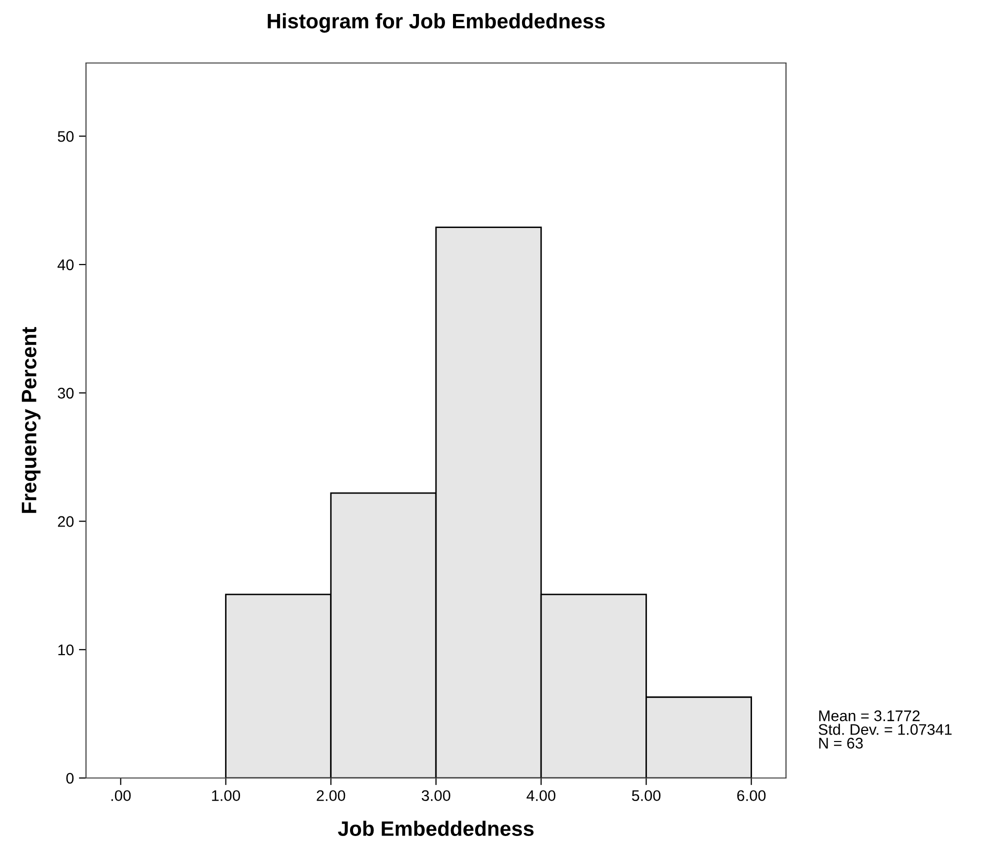  I want to click on text: N = 63, so click(841, 743).